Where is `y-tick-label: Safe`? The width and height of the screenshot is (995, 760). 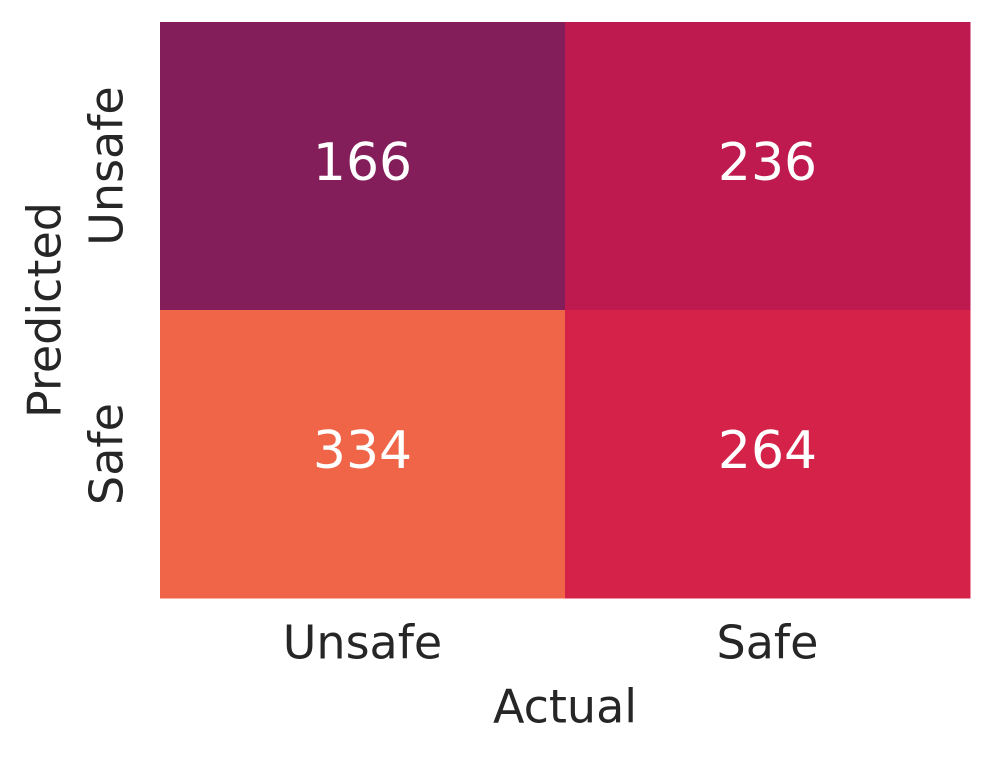 y-tick-label: Safe is located at coordinates (107, 454).